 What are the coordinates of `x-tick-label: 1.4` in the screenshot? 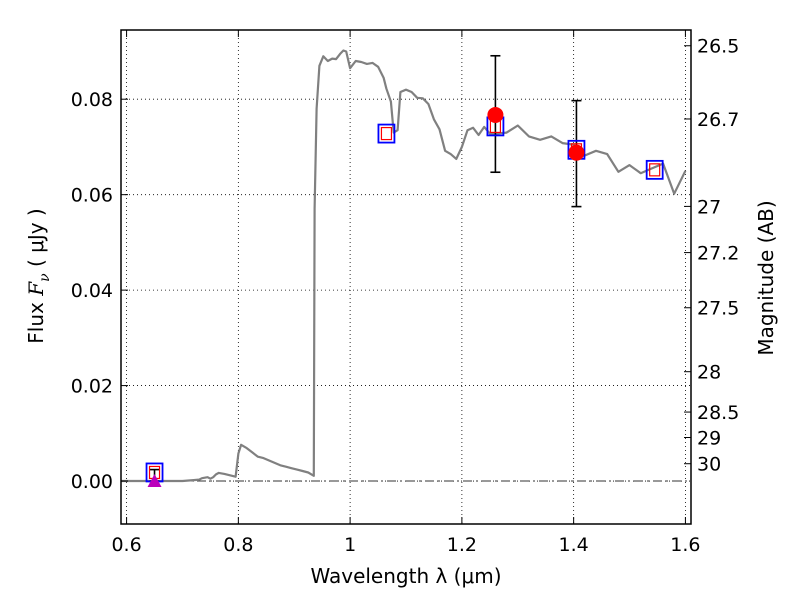 It's located at (574, 545).